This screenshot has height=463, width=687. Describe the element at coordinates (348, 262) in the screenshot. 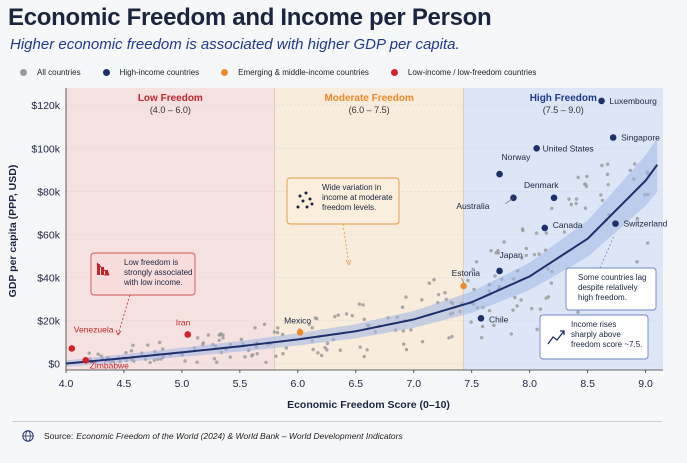

I see `annotation-arrowhead` at that location.